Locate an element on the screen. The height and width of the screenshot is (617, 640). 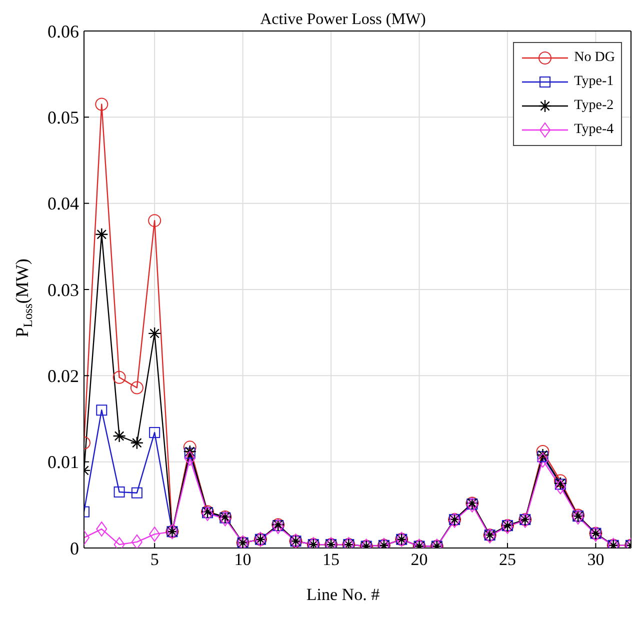
y-tick-label: 0.06 is located at coordinates (63, 31).